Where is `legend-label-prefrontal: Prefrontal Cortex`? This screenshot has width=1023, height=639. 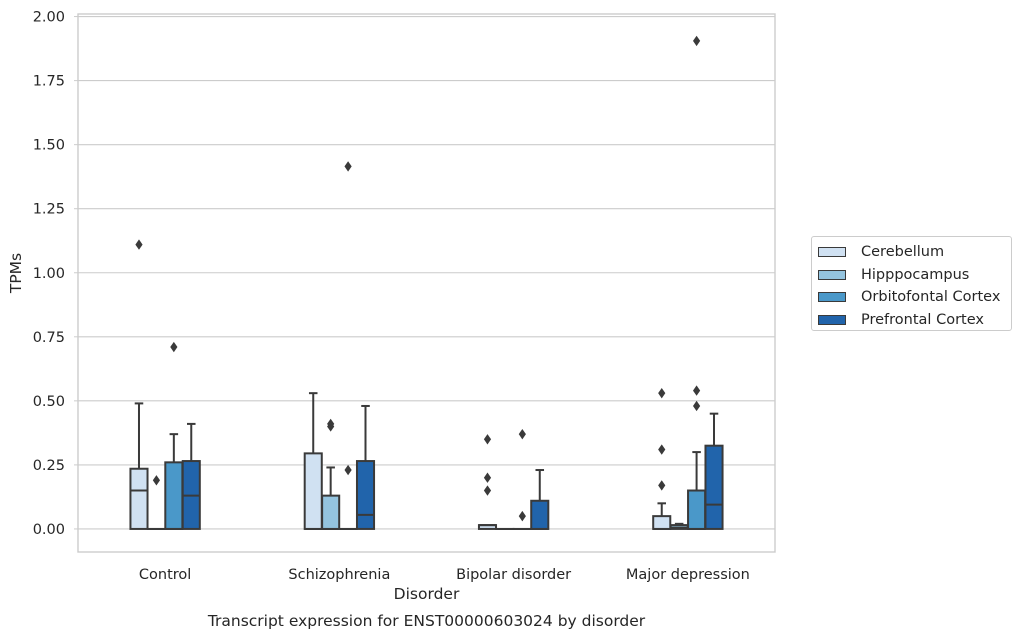 legend-label-prefrontal: Prefrontal Cortex is located at coordinates (922, 319).